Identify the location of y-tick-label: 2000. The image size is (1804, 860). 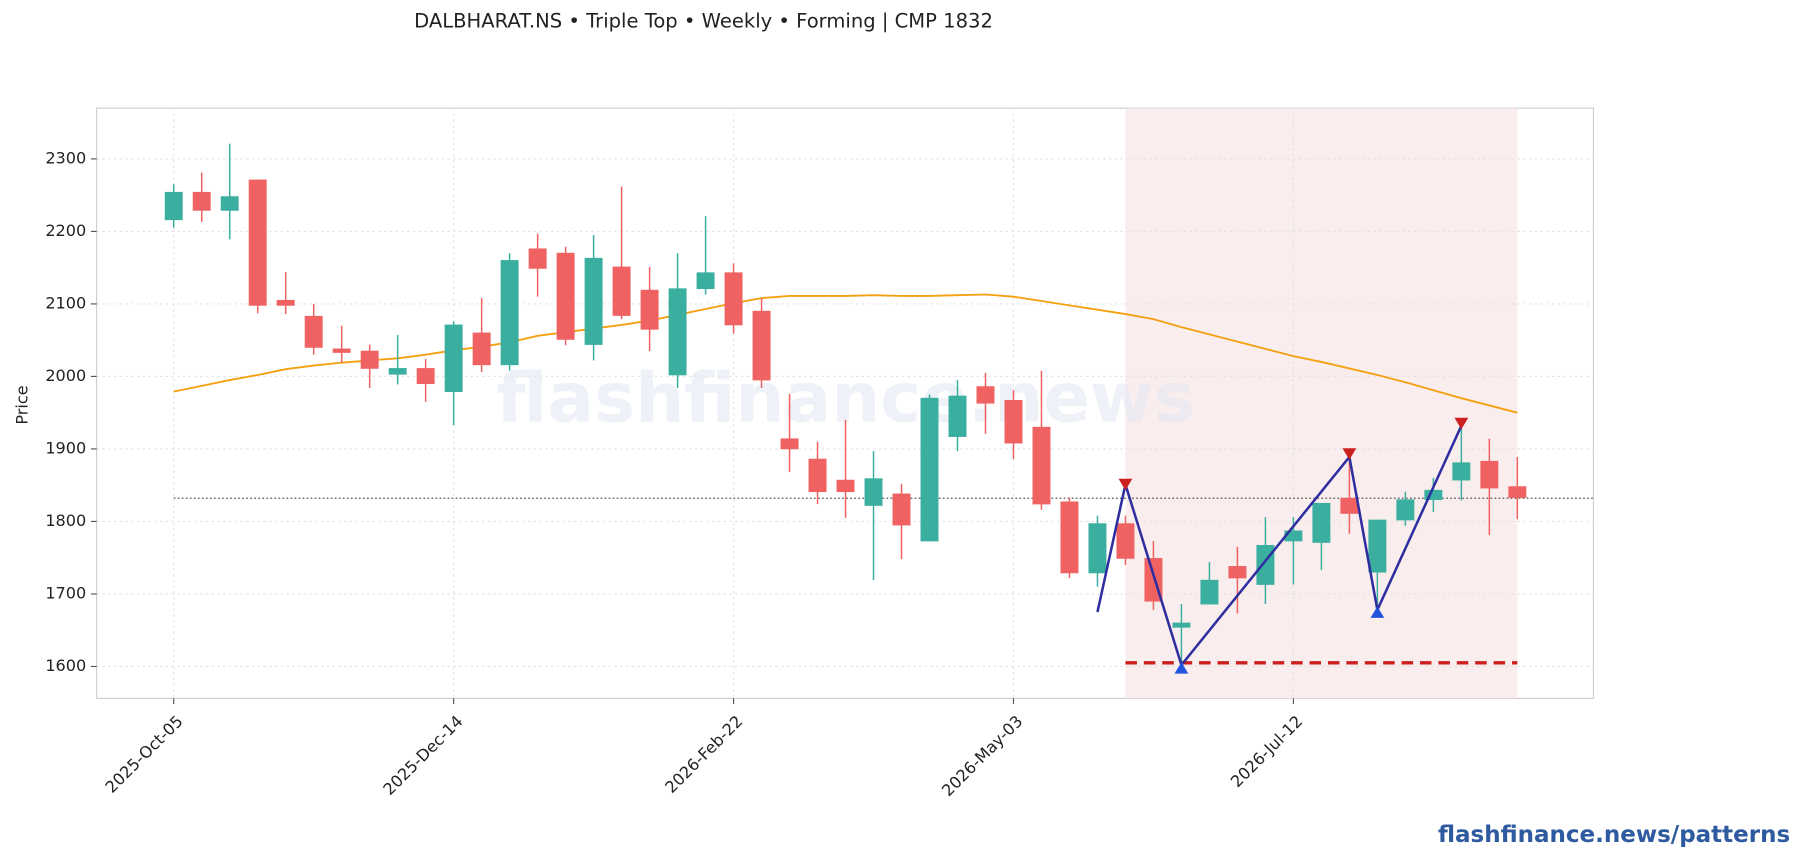
(65, 375).